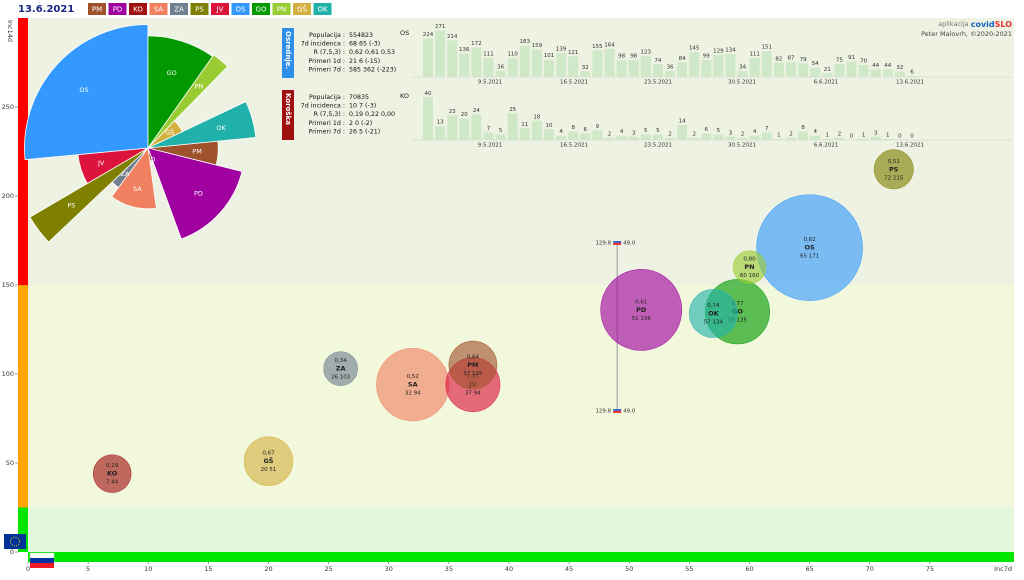 The width and height of the screenshot is (1024, 580). Describe the element at coordinates (360, 123) in the screenshot. I see `panel-row-value: 2 0 (-2)` at that location.